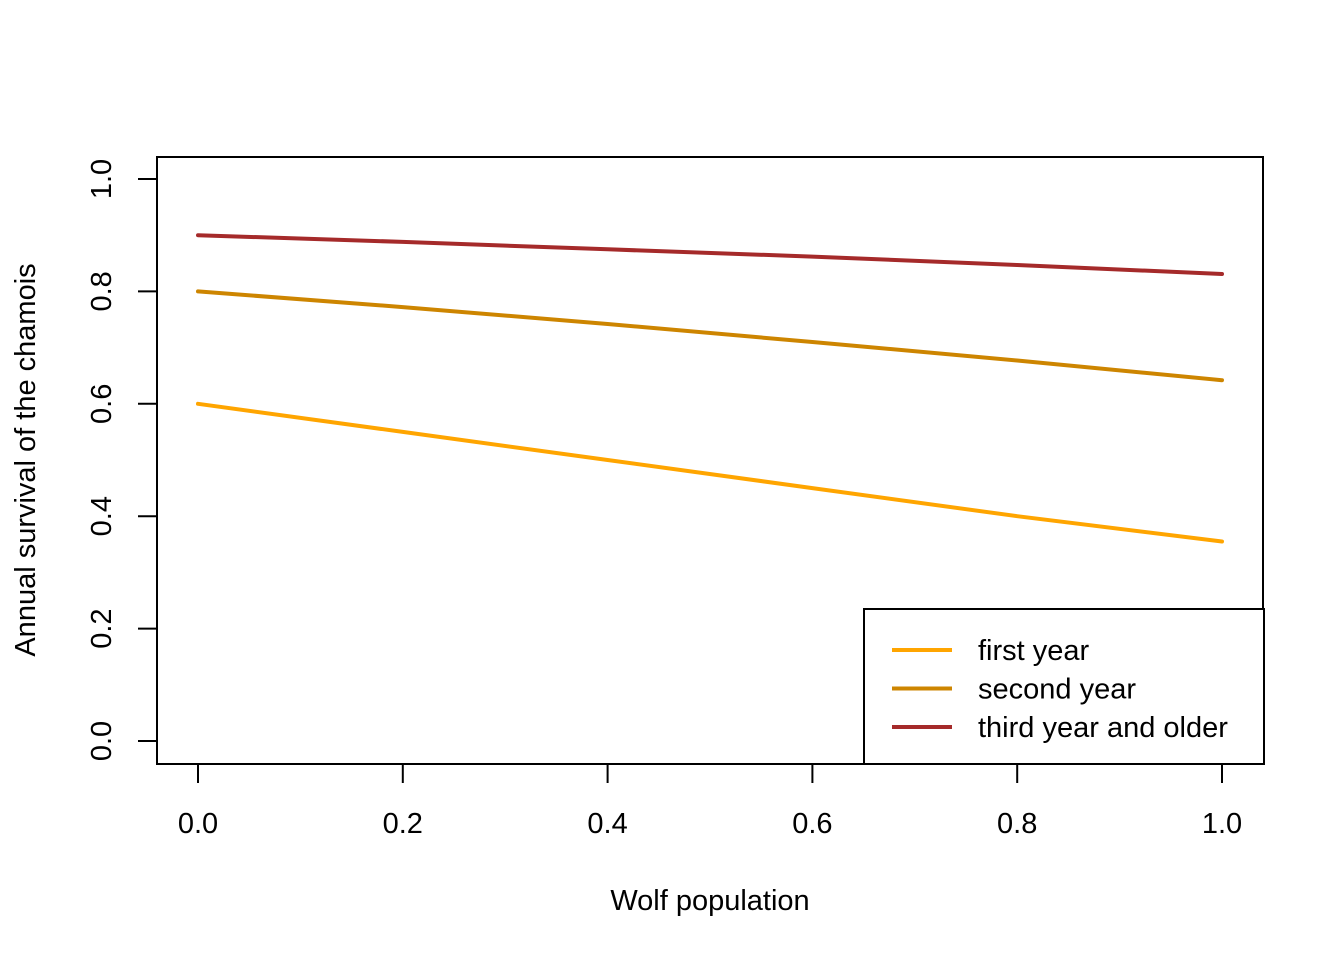 The height and width of the screenshot is (960, 1344). What do you see at coordinates (102, 404) in the screenshot?
I see `y-tick-label: 0.6` at bounding box center [102, 404].